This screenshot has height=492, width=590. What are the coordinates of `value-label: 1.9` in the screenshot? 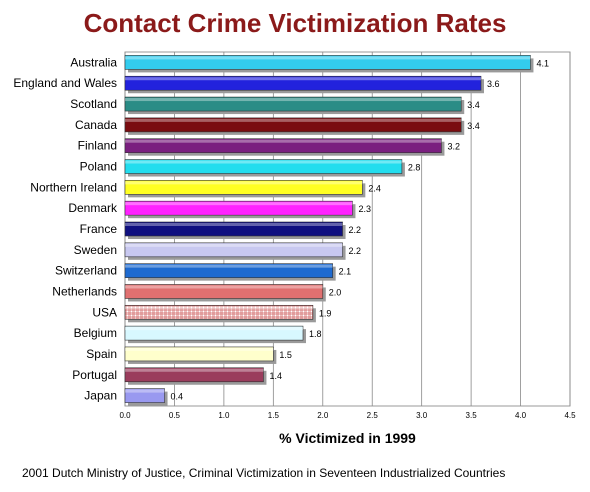 It's located at (325, 313).